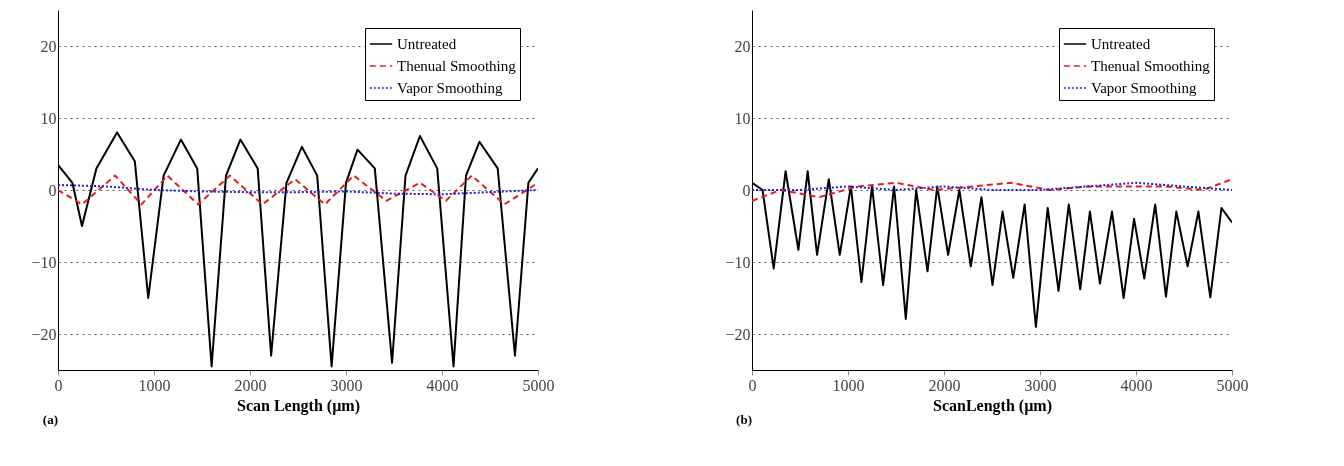  I want to click on x-axis-title: ScanLength (µm), so click(992, 405).